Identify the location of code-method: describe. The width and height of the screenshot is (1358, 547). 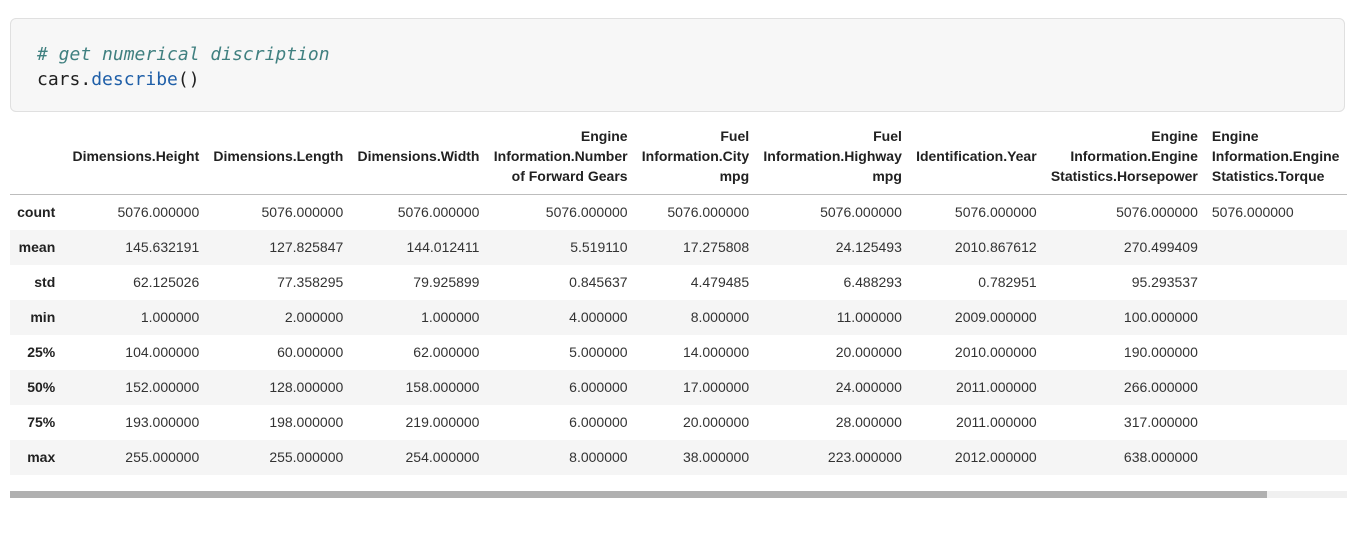
(134, 79).